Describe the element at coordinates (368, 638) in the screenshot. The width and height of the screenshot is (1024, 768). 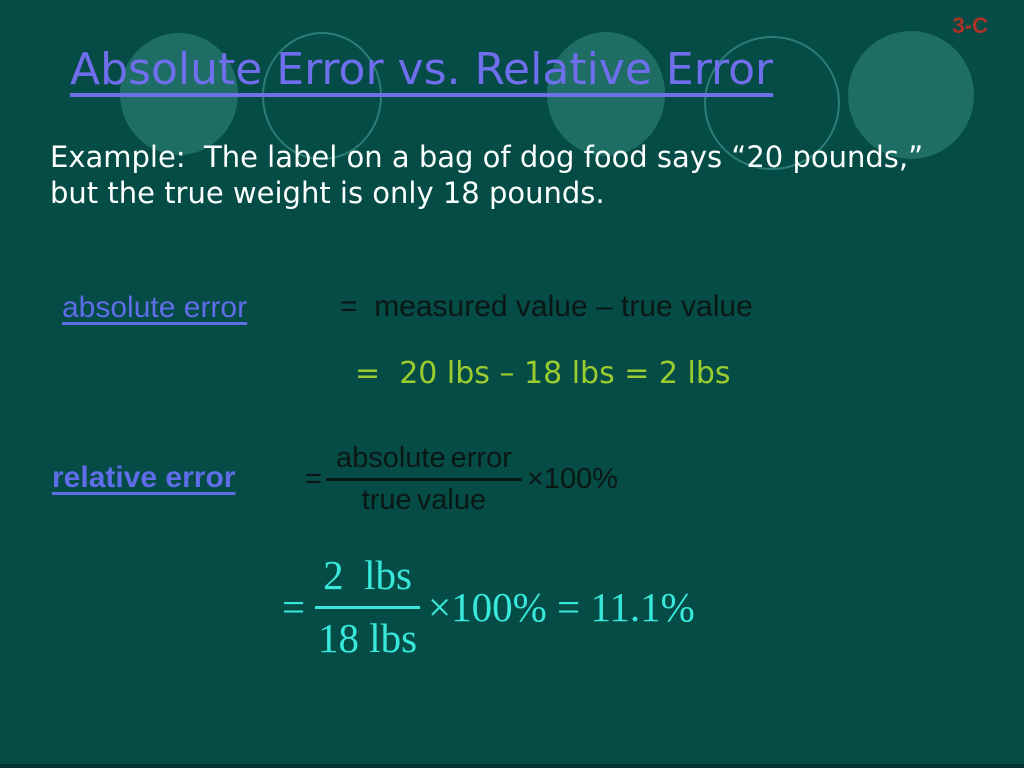
I see `result-denominator: 18 lbs` at that location.